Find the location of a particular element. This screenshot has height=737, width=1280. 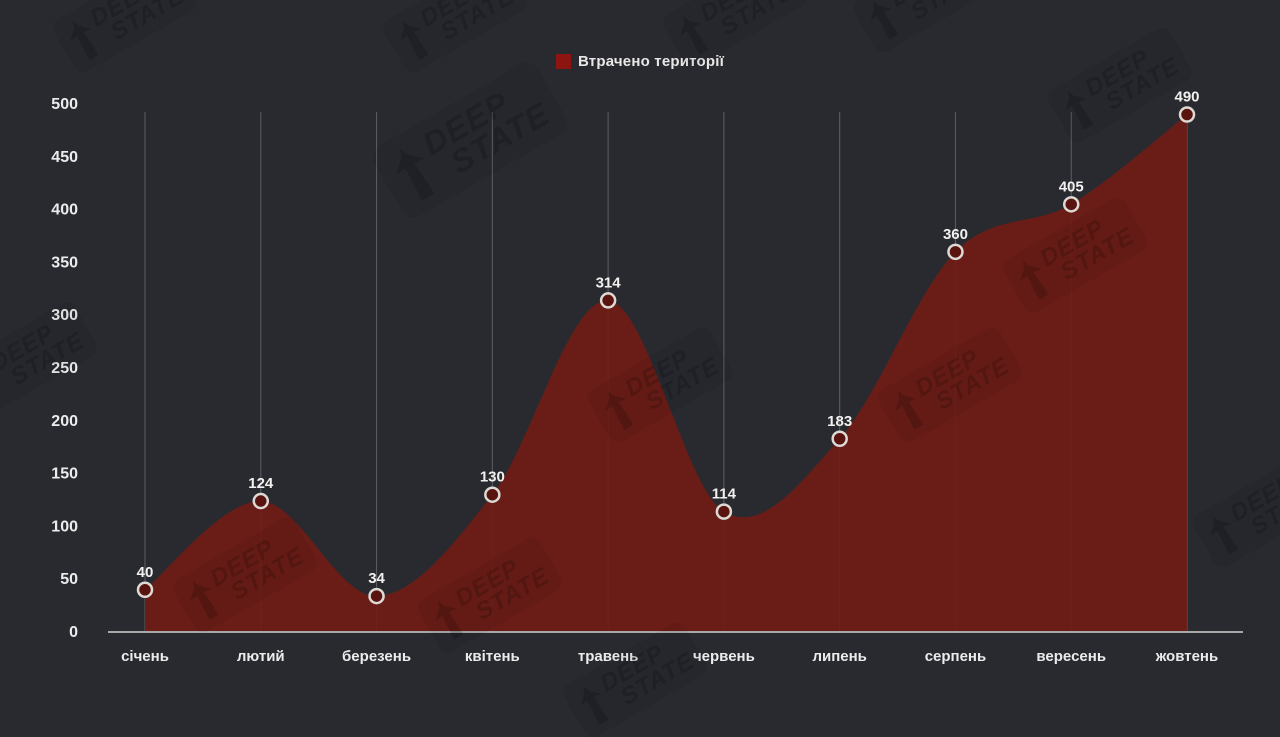

legend-swatch is located at coordinates (563, 61).